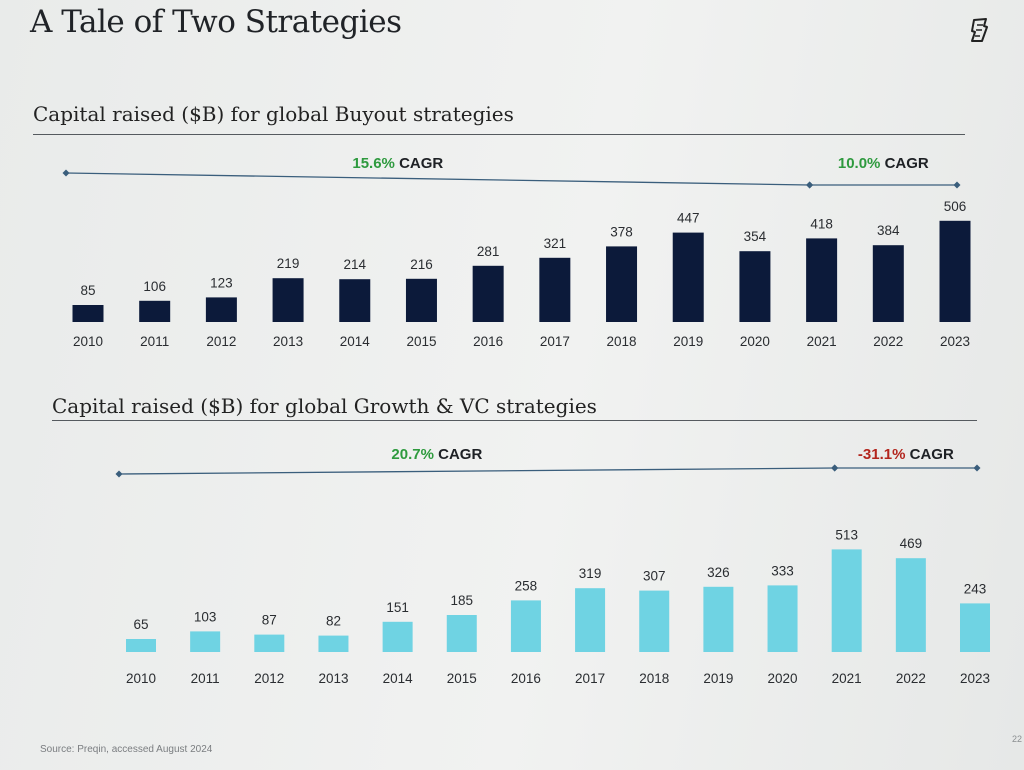 The image size is (1024, 770). What do you see at coordinates (288, 341) in the screenshot?
I see `buyout-year-label-2013: 2013` at bounding box center [288, 341].